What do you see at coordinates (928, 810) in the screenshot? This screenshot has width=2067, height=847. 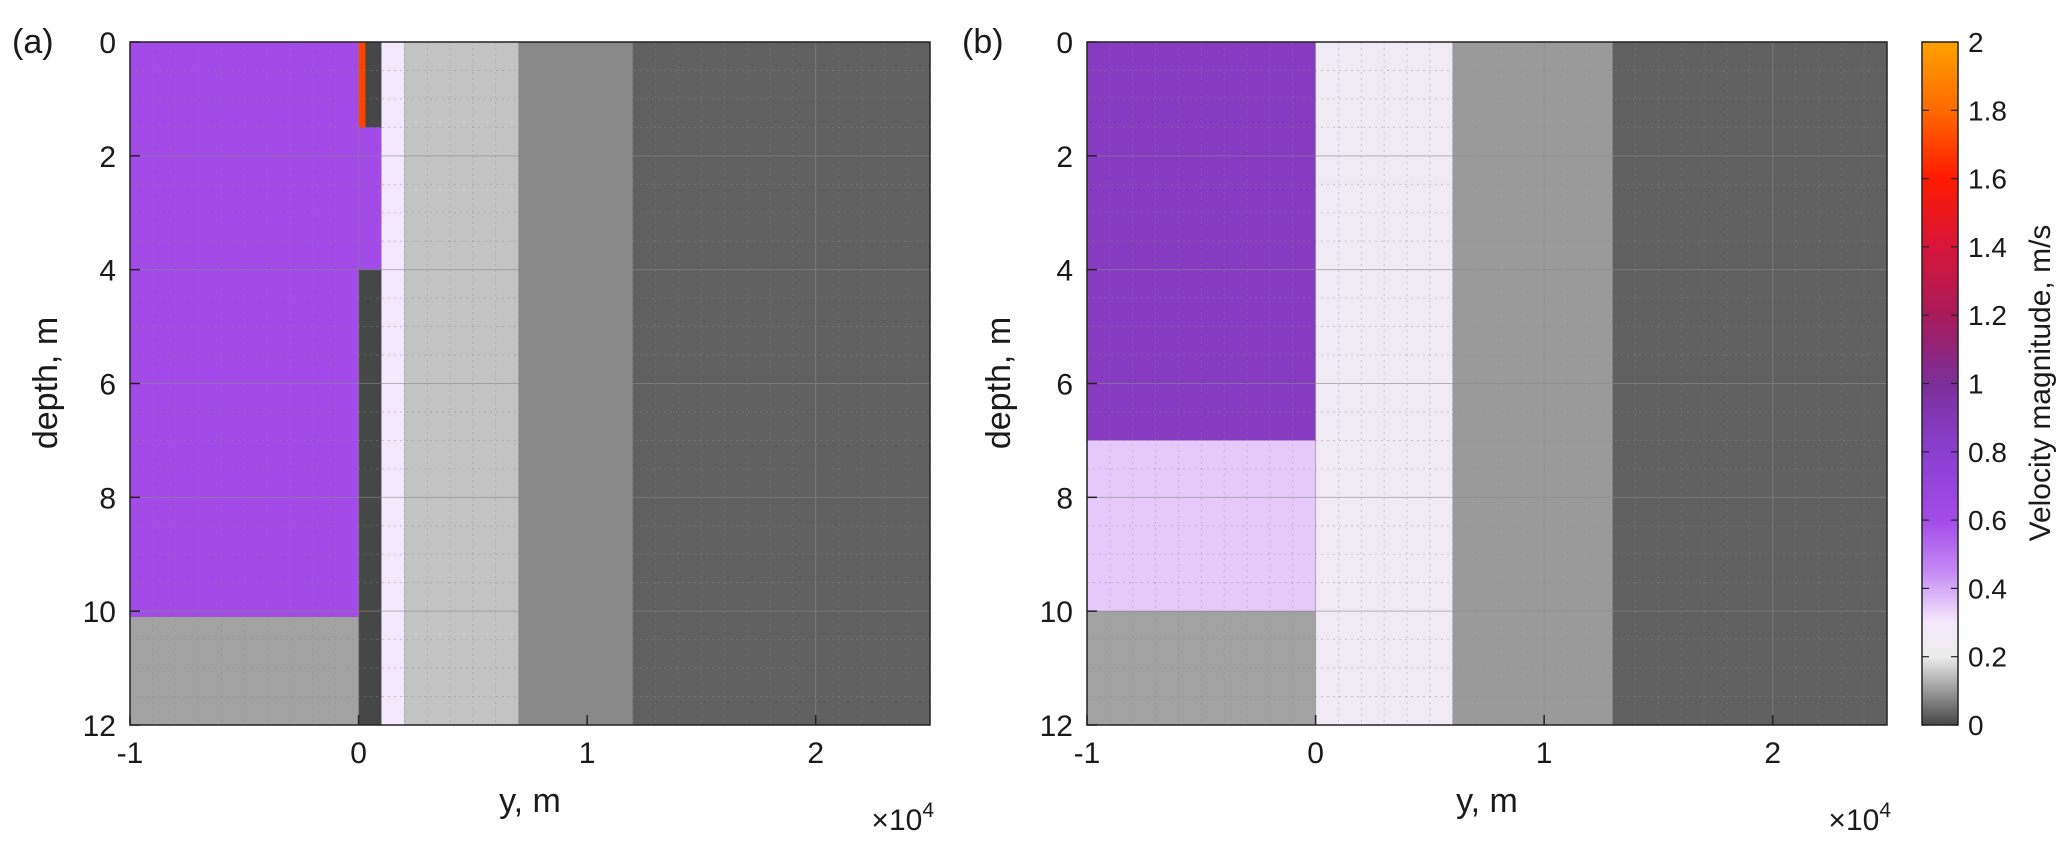 I see `panel-a-x-multiplier-exponent: 4` at bounding box center [928, 810].